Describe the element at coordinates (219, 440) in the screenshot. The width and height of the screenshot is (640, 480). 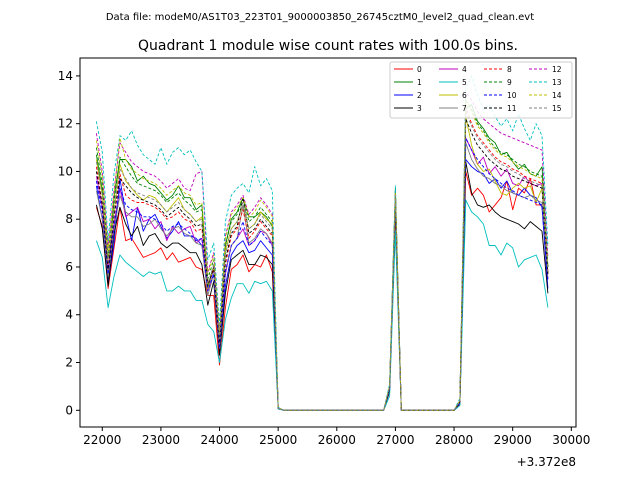
I see `x-tick-label: 24000` at that location.